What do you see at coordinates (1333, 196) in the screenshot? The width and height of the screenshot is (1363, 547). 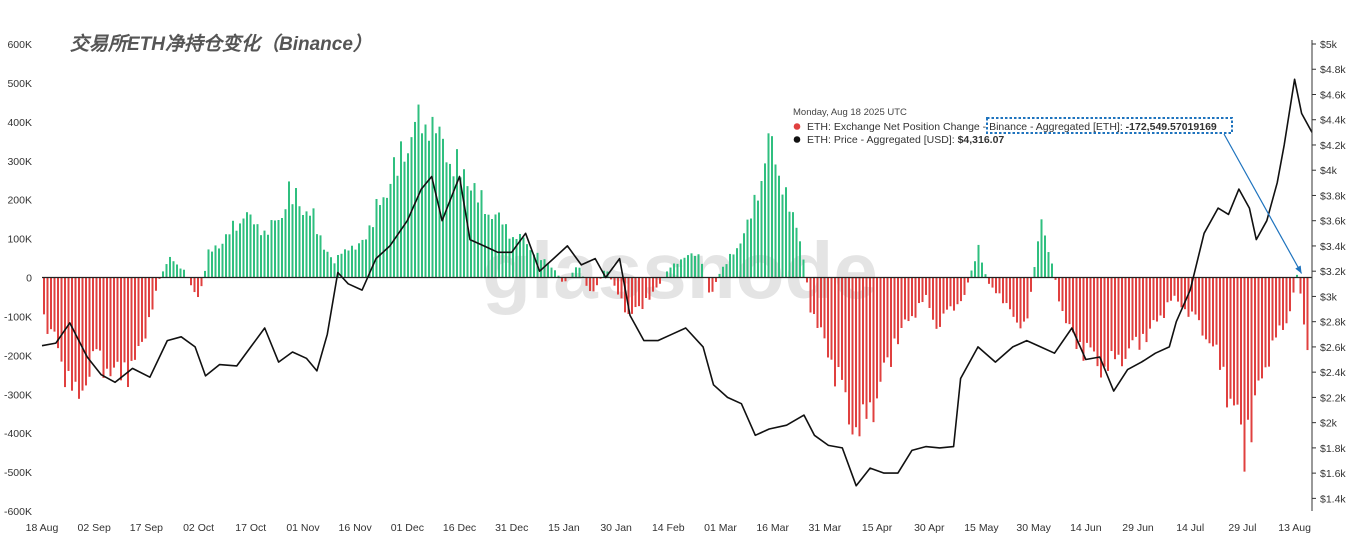 I see `right-tick-label: $3.8k` at bounding box center [1333, 196].